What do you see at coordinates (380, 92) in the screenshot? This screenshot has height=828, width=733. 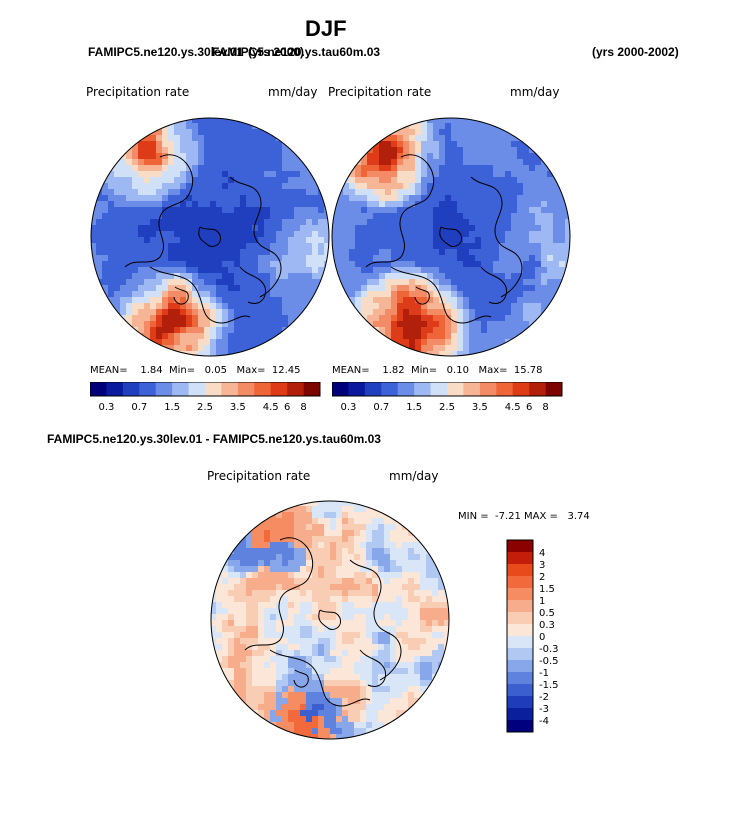 I see `panel2-title: Precipitation rate` at bounding box center [380, 92].